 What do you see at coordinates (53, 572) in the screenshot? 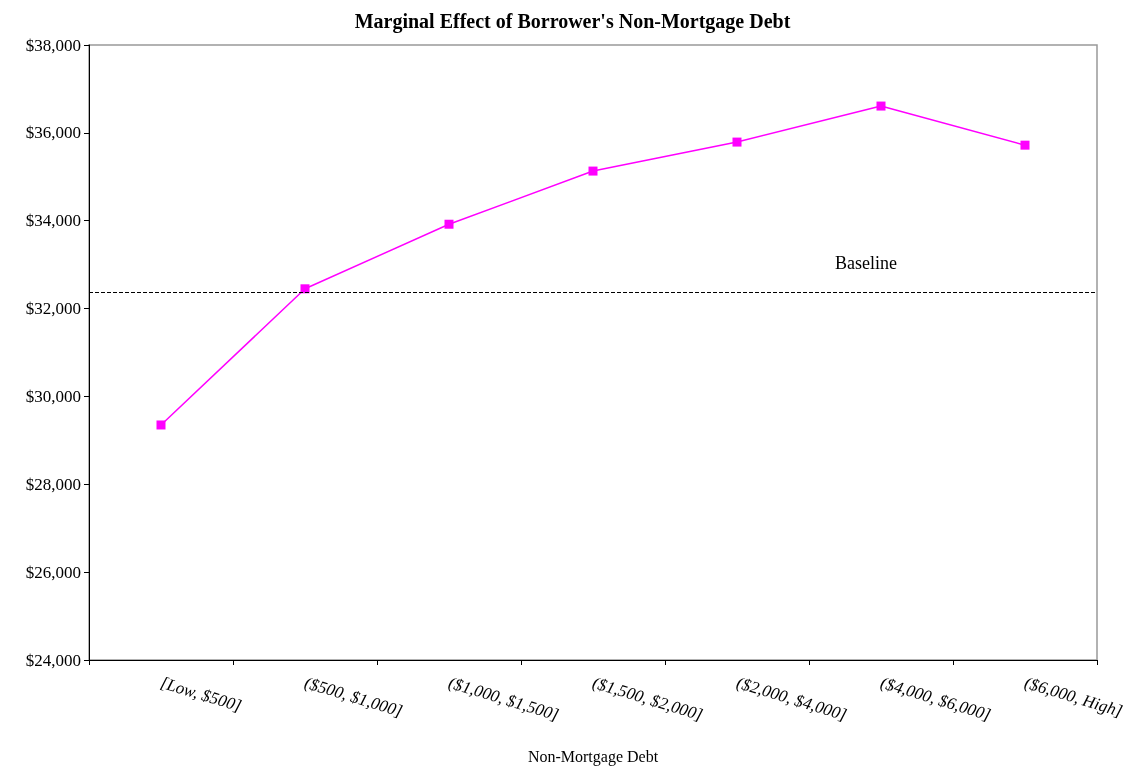
I see `y-tick-label: $26,000` at bounding box center [53, 572].